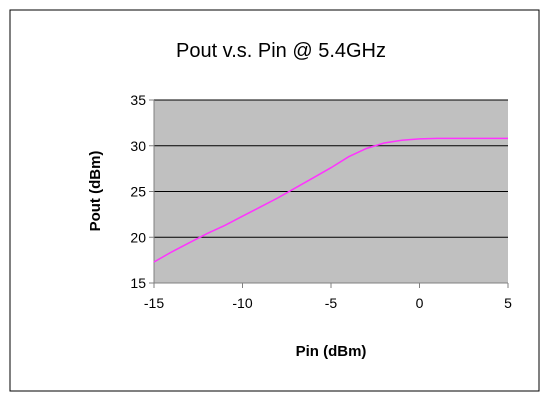 Image resolution: width=547 pixels, height=405 pixels. I want to click on x-tick-label: -15, so click(154, 303).